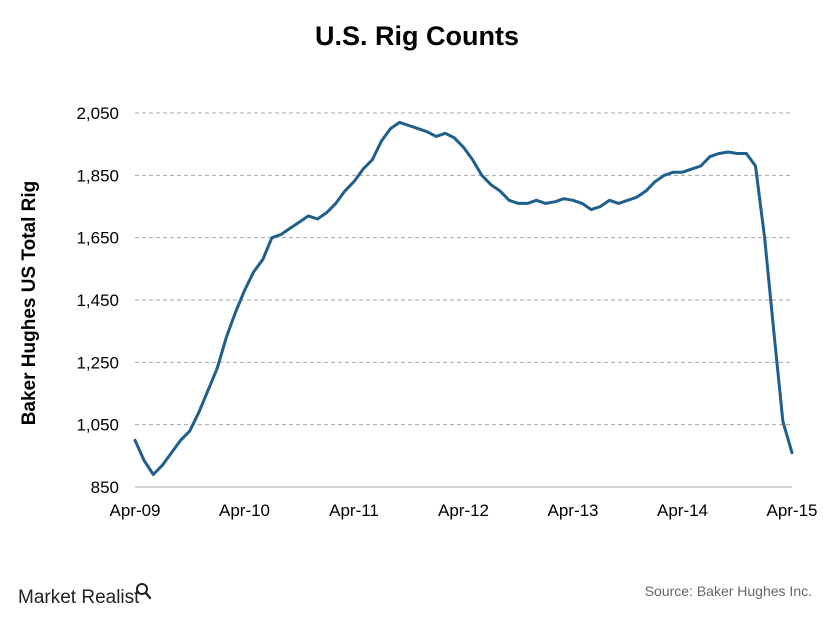 This screenshot has height=622, width=840. I want to click on y-axis-ticks: 2,050 1,850 1,650 1,450 1,250 1,050 850, so click(97, 300).